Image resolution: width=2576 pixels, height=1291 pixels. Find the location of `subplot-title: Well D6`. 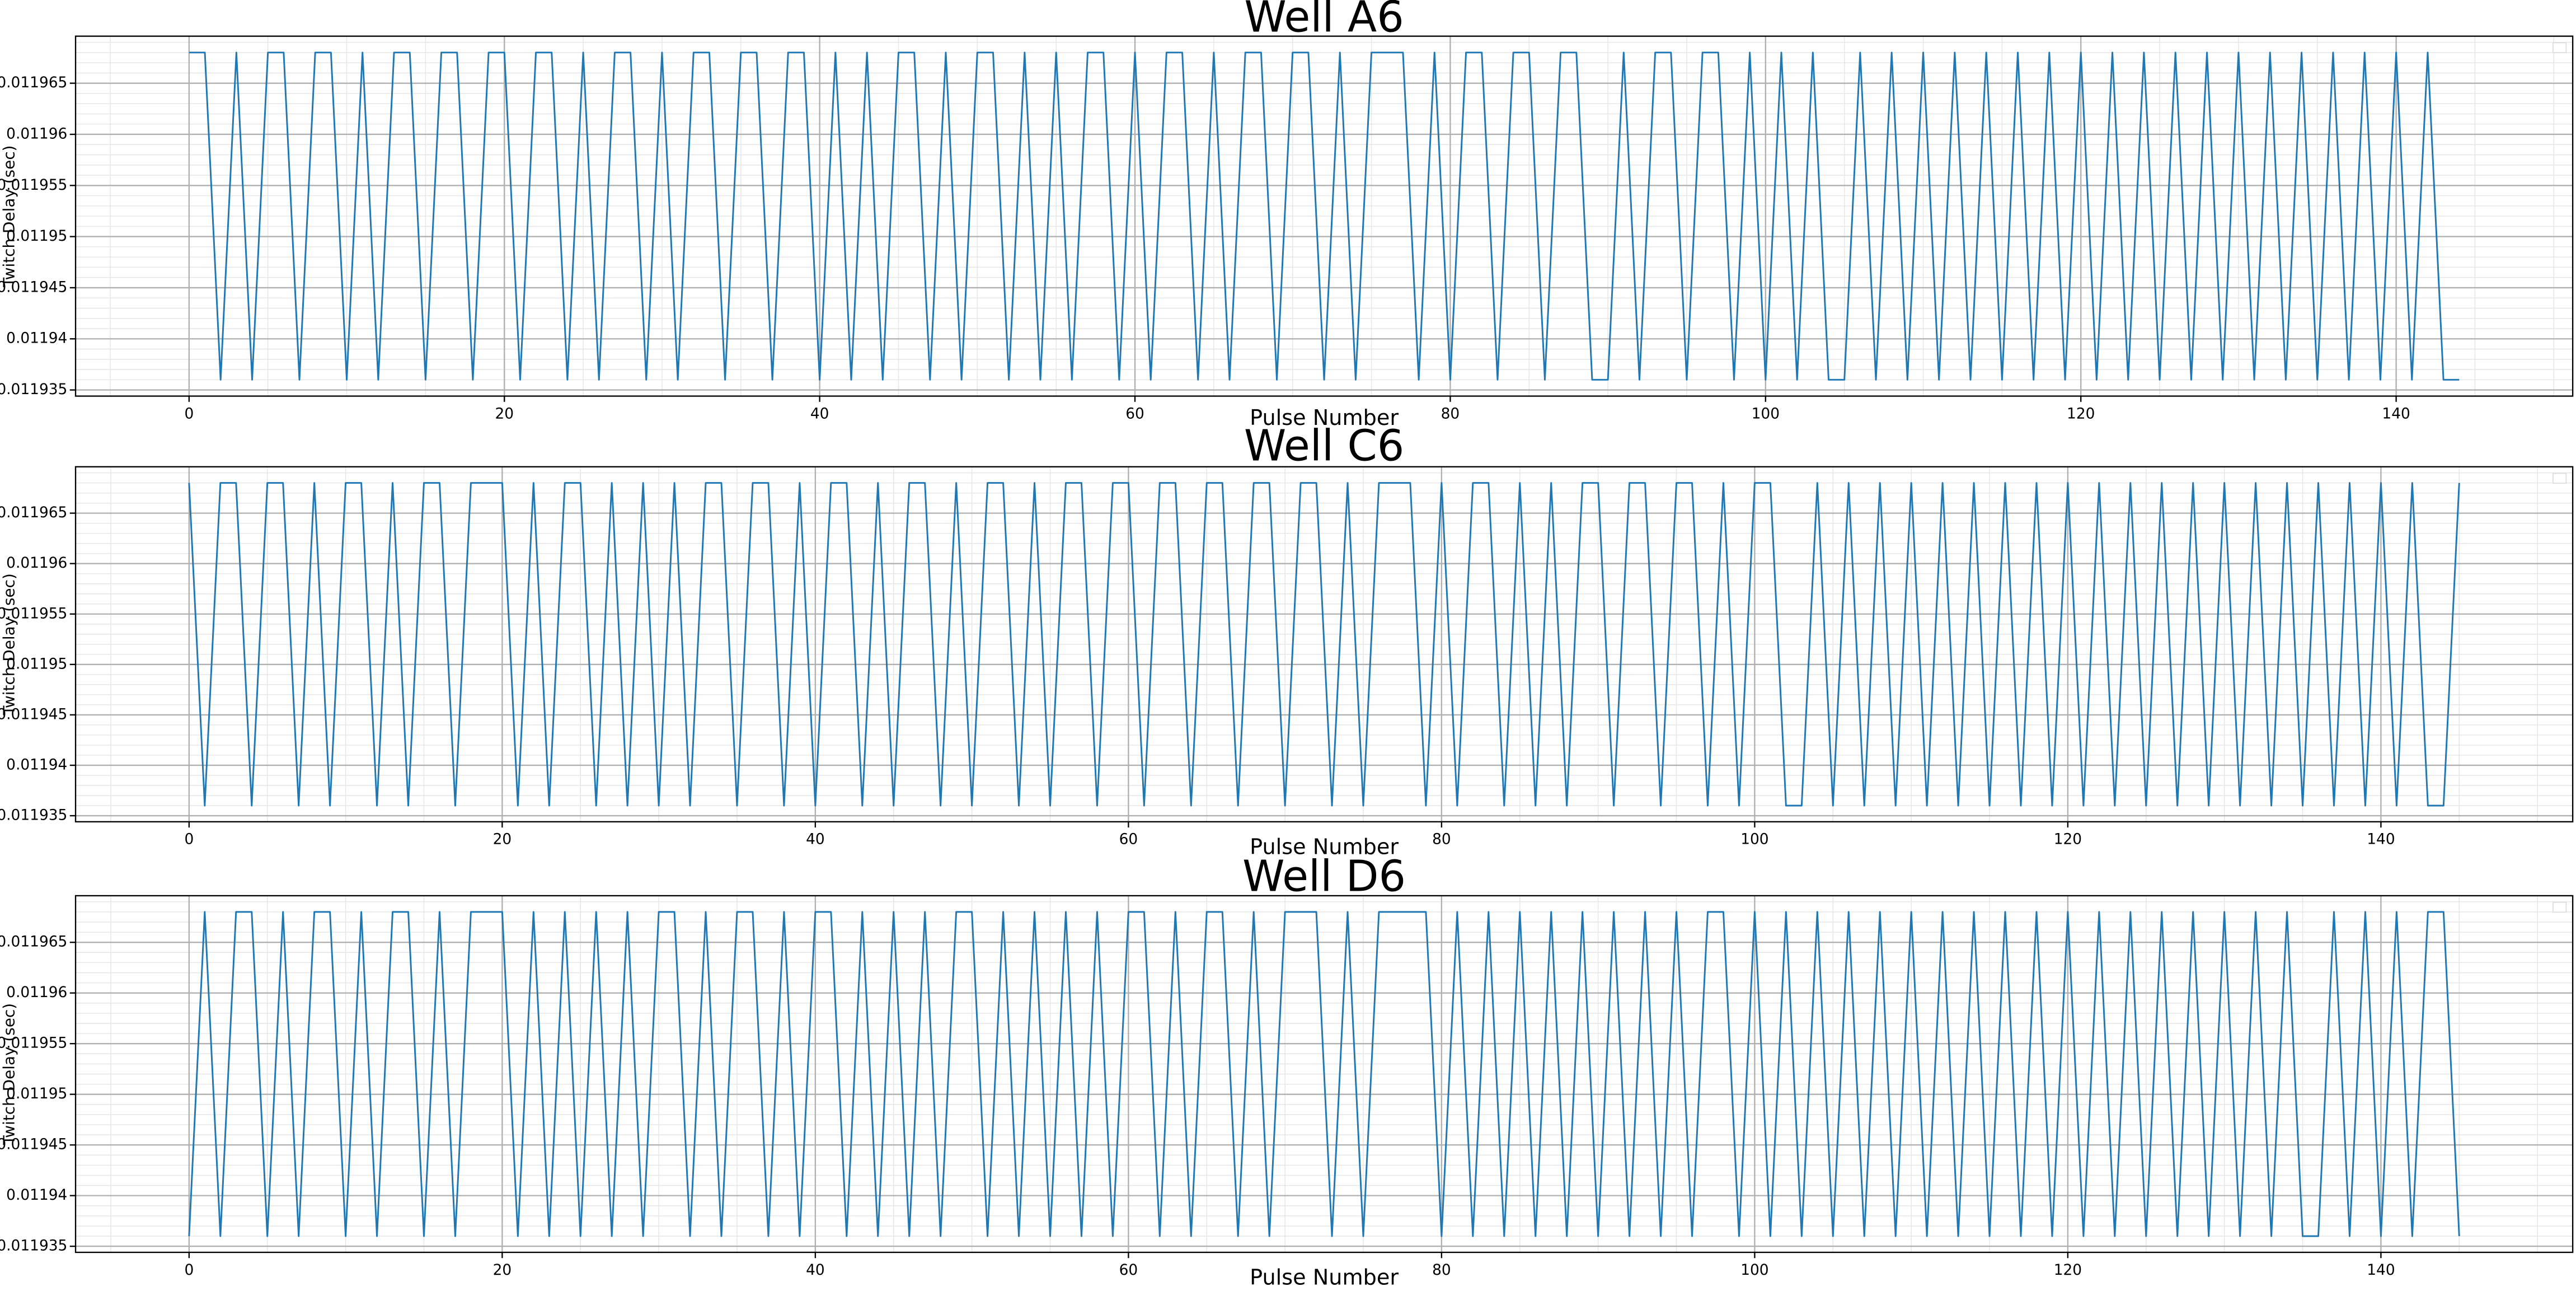

subplot-title: Well D6 is located at coordinates (1324, 877).